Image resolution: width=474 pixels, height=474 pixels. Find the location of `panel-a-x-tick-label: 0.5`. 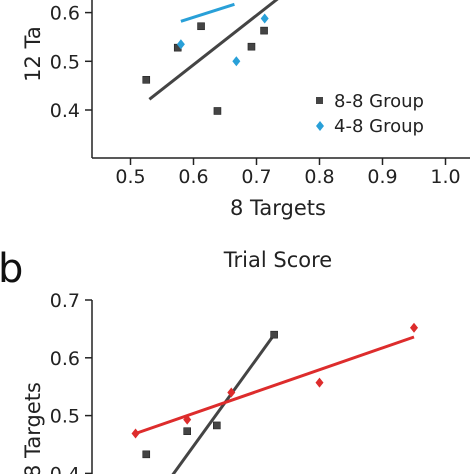

panel-a-x-tick-label: 0.5 is located at coordinates (130, 177).